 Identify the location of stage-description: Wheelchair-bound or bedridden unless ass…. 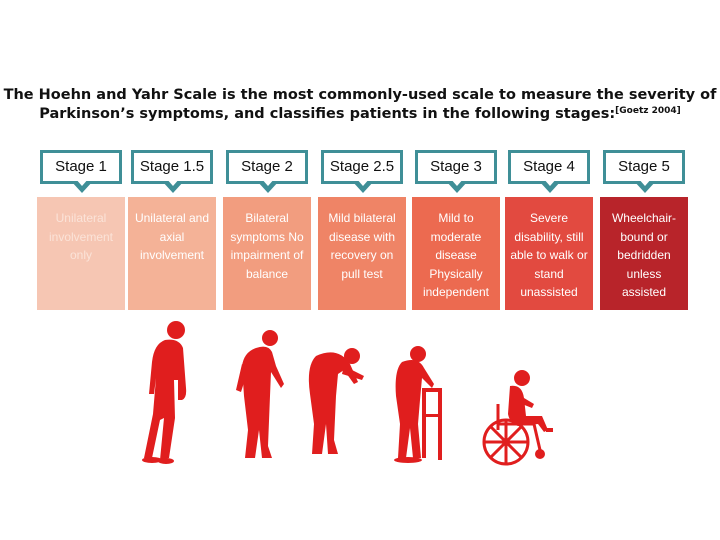
(644, 253).